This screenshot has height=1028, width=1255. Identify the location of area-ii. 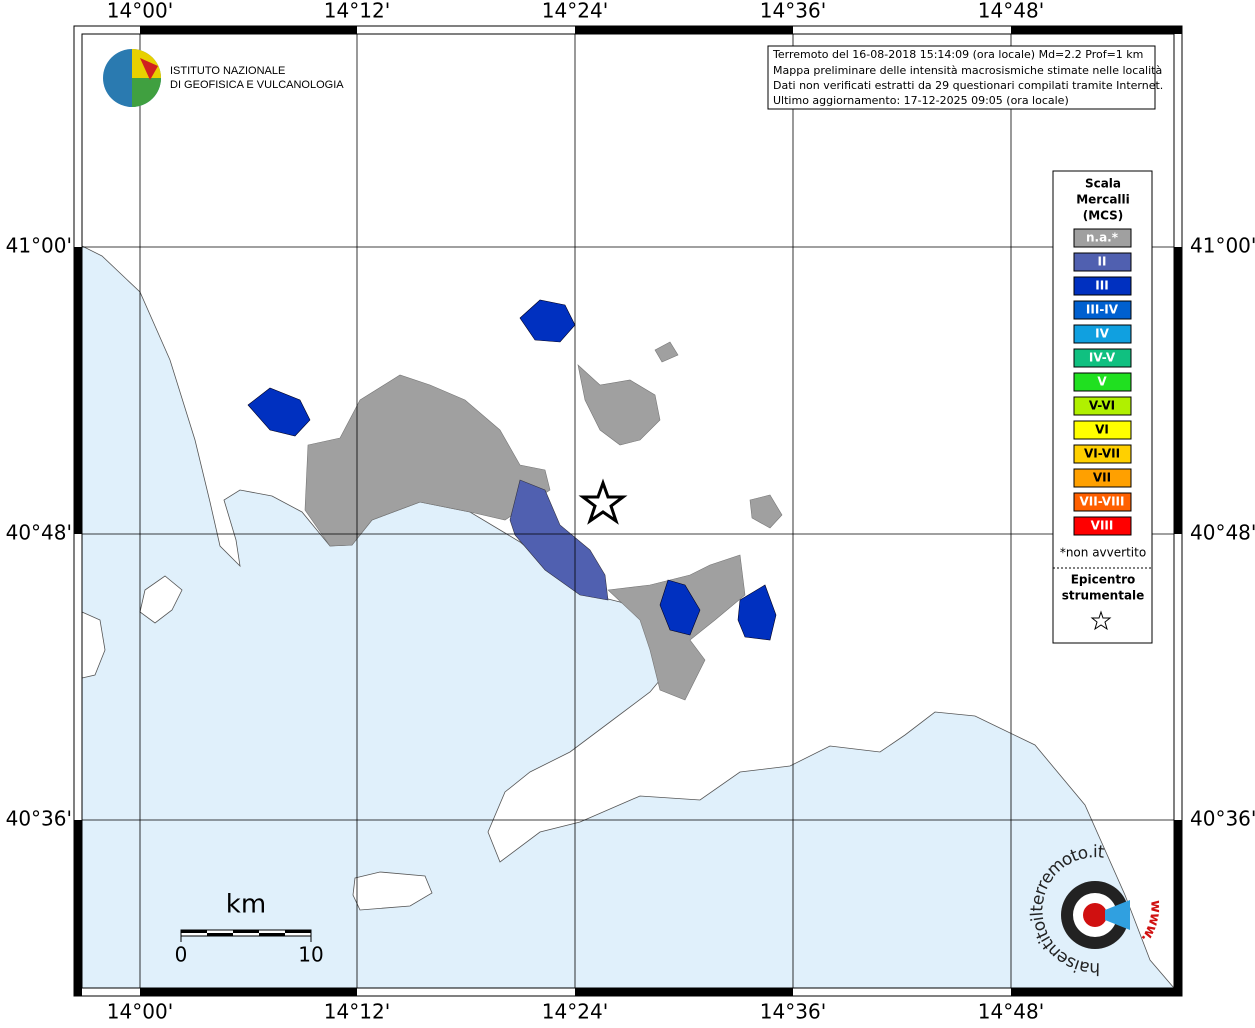
(559, 540).